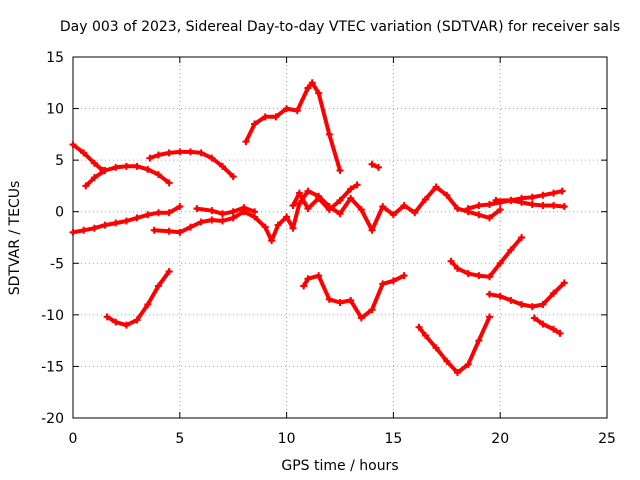  Describe the element at coordinates (287, 439) in the screenshot. I see `x-tick-label: 10` at that location.